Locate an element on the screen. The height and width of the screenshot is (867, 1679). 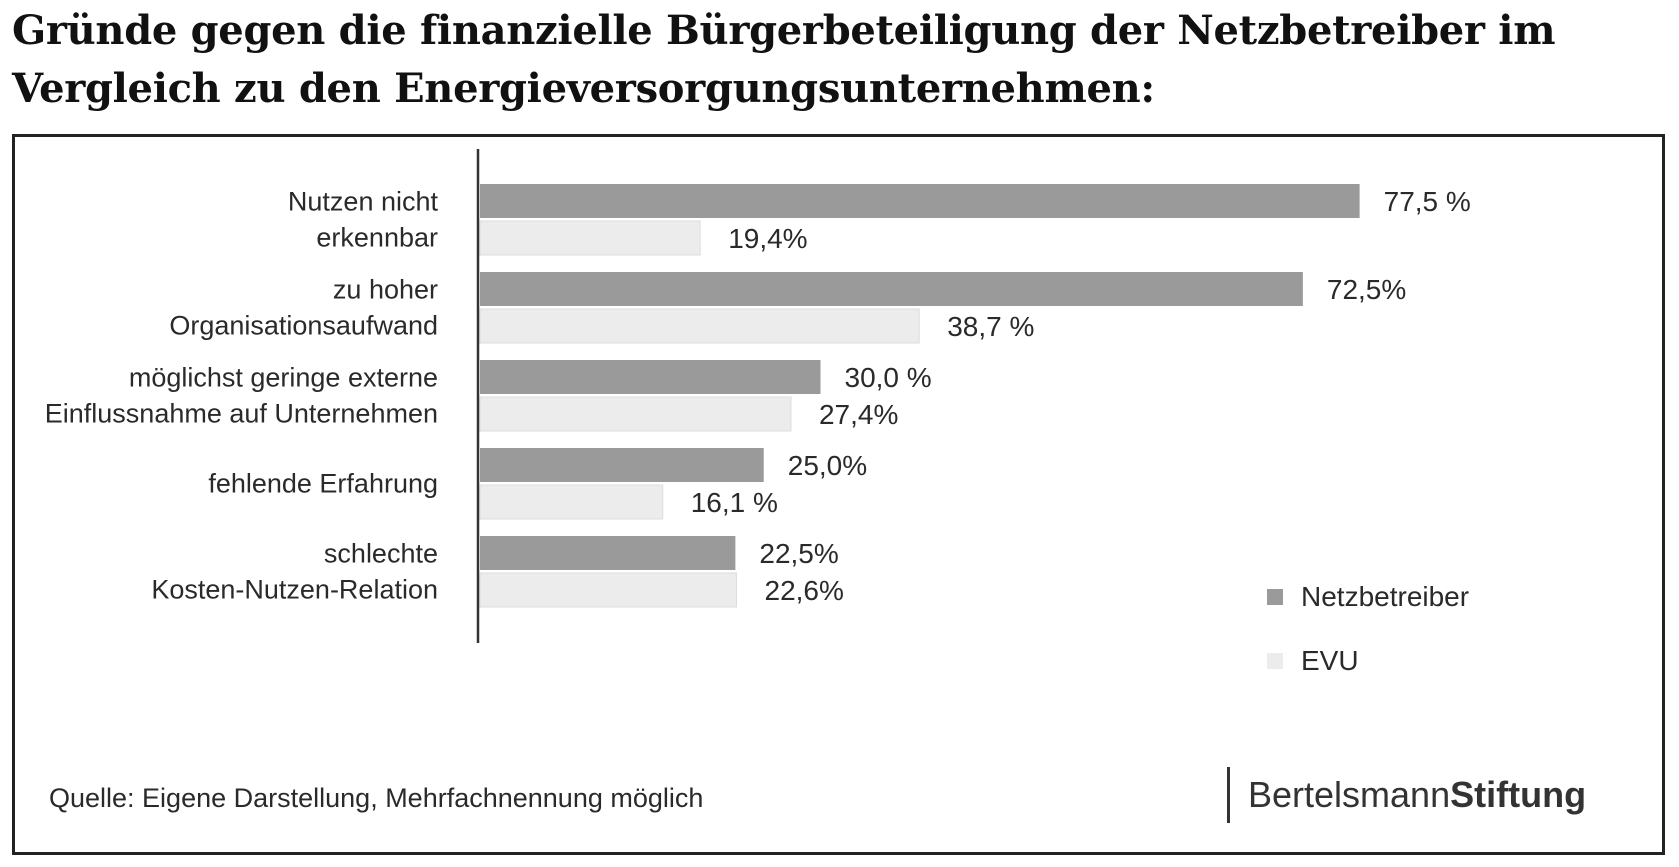
value-label-netzbetreiber-4: 22,5% is located at coordinates (798, 553).